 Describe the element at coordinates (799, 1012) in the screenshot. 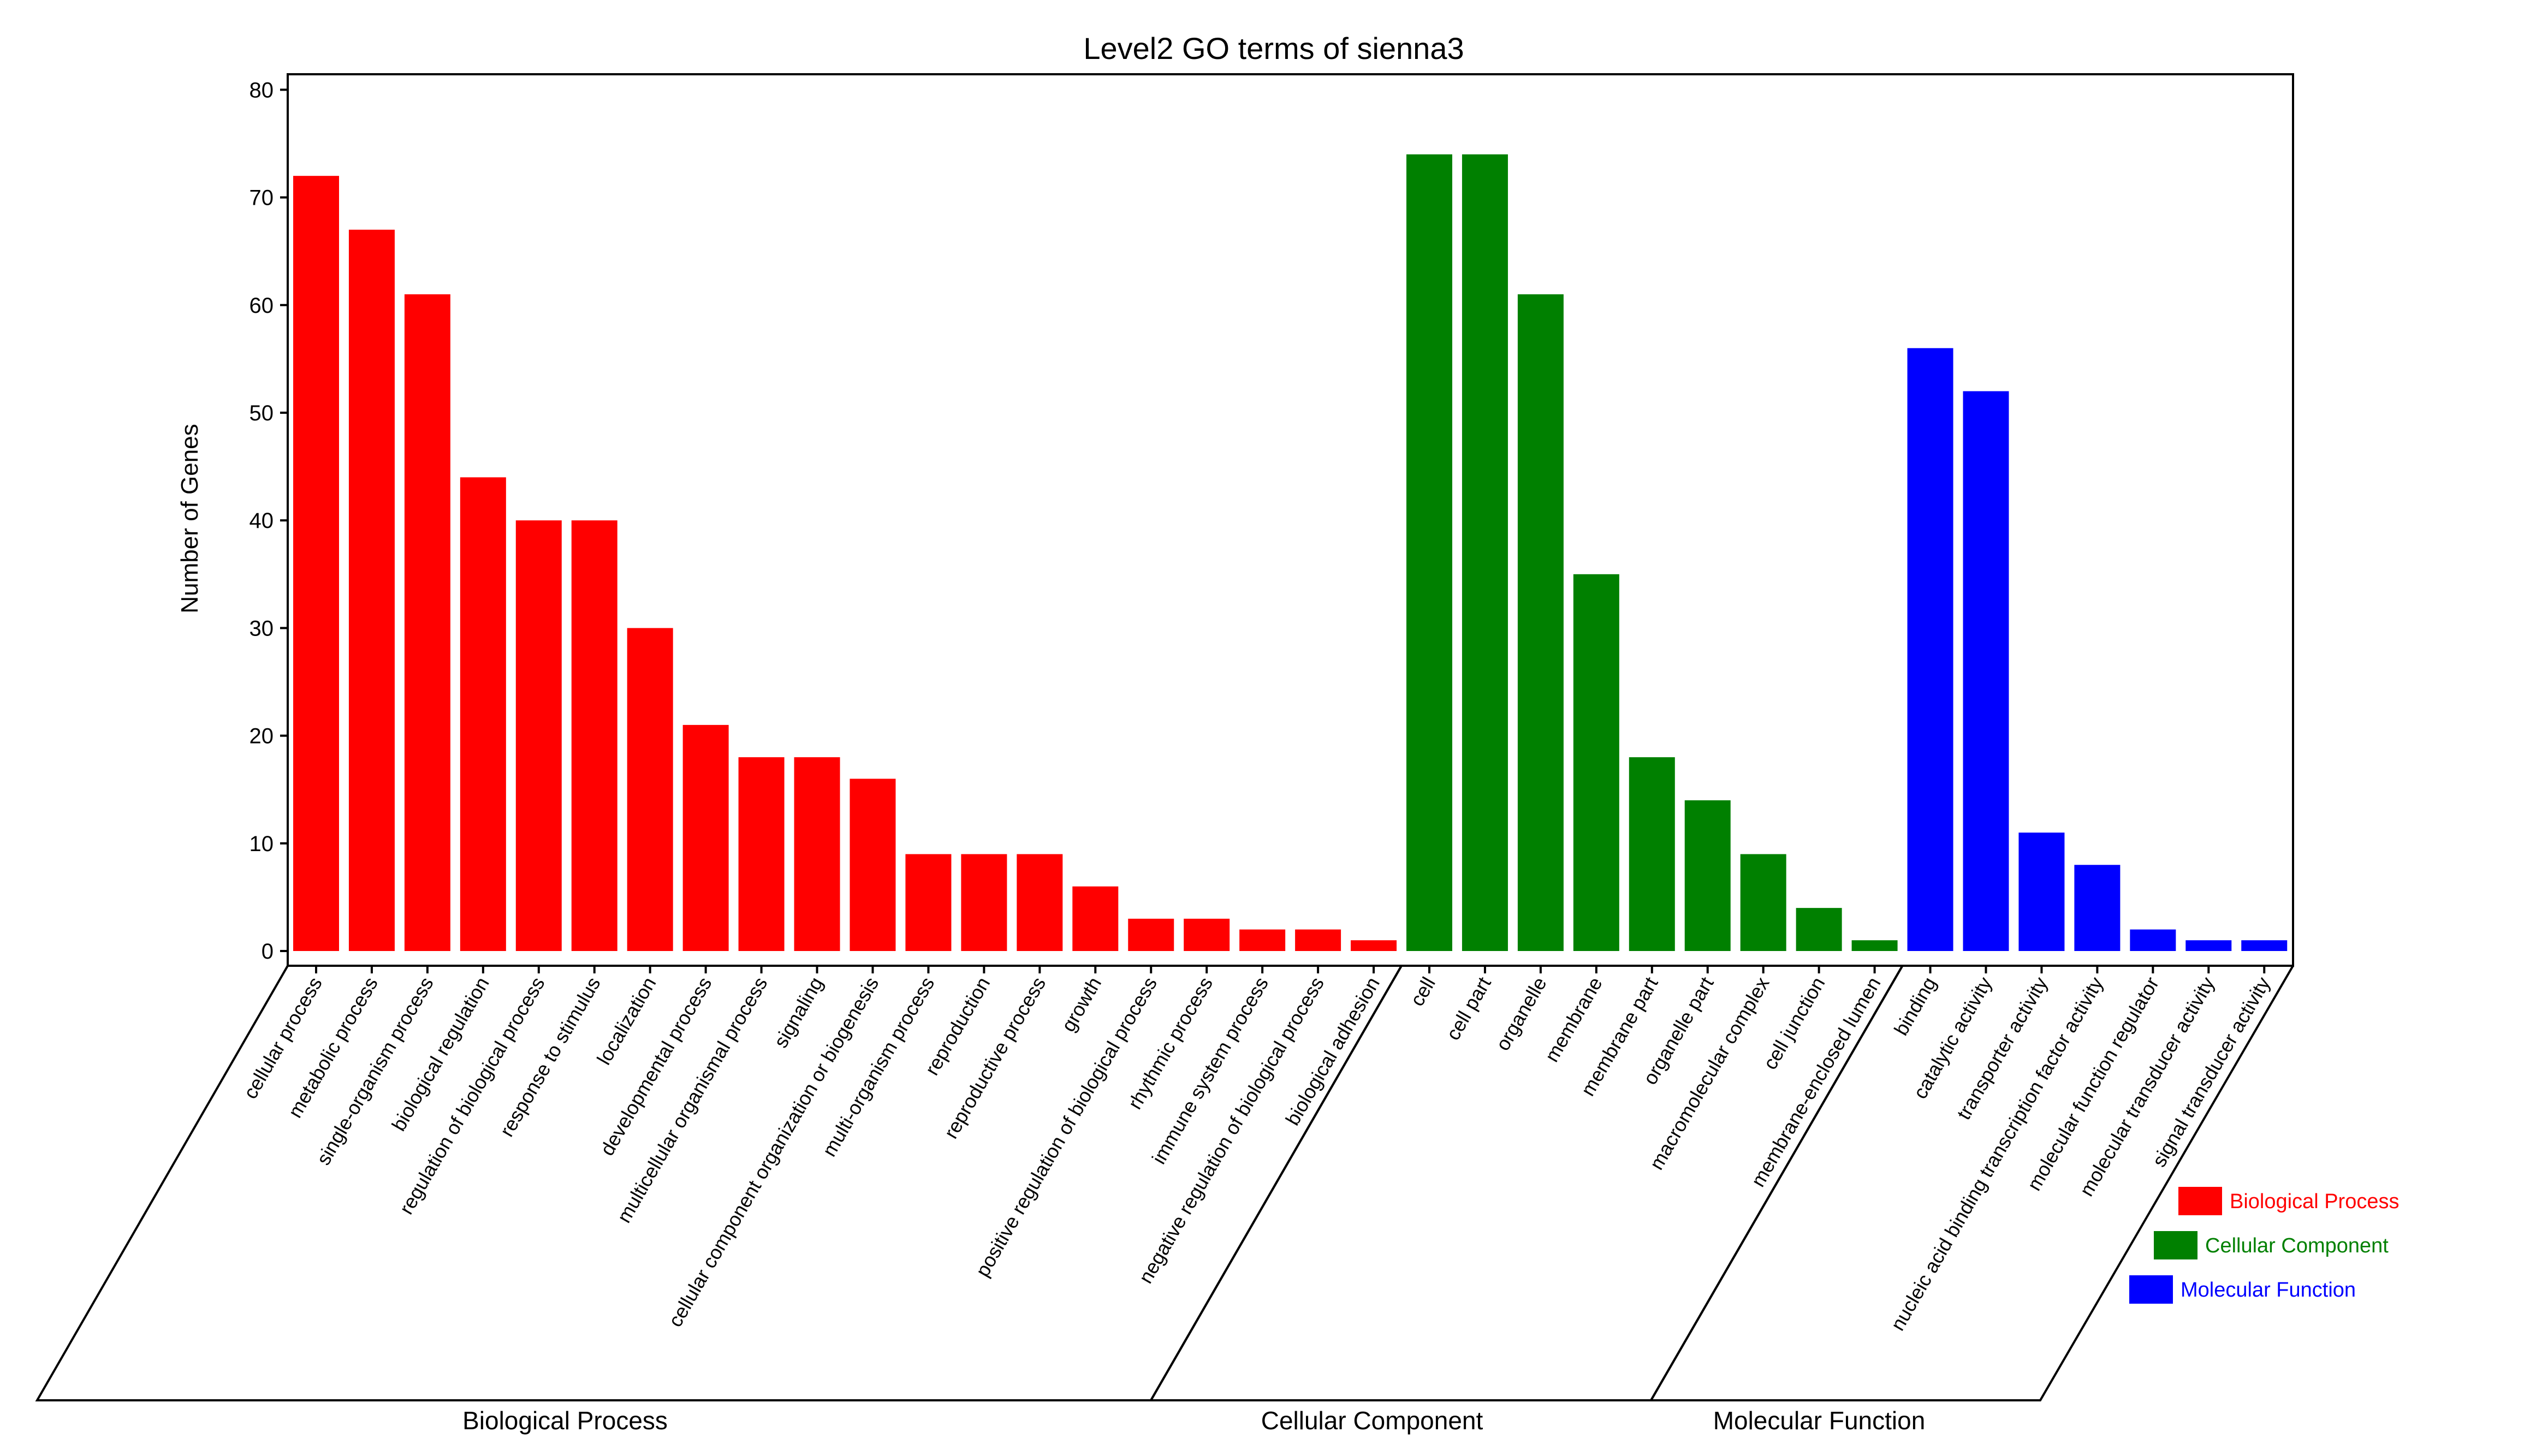

I see `x-tick-label-signaling: signaling` at that location.